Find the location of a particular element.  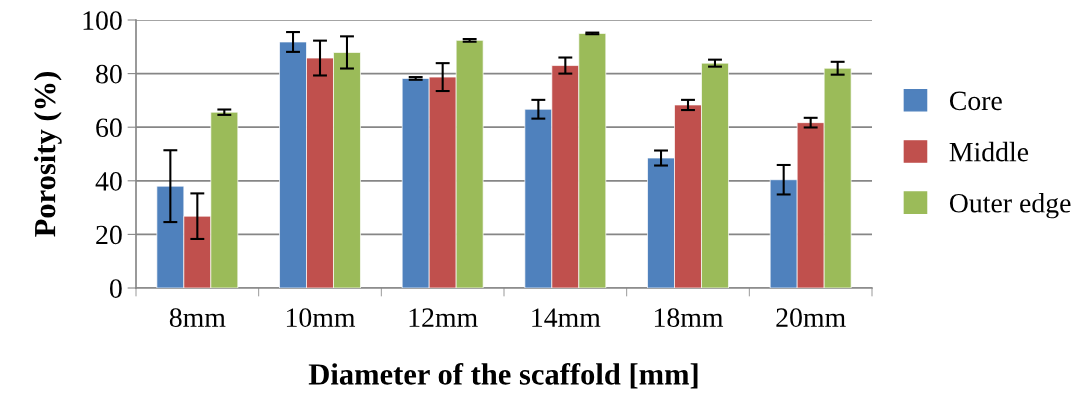

x-tick-label: 12mm is located at coordinates (443, 317).